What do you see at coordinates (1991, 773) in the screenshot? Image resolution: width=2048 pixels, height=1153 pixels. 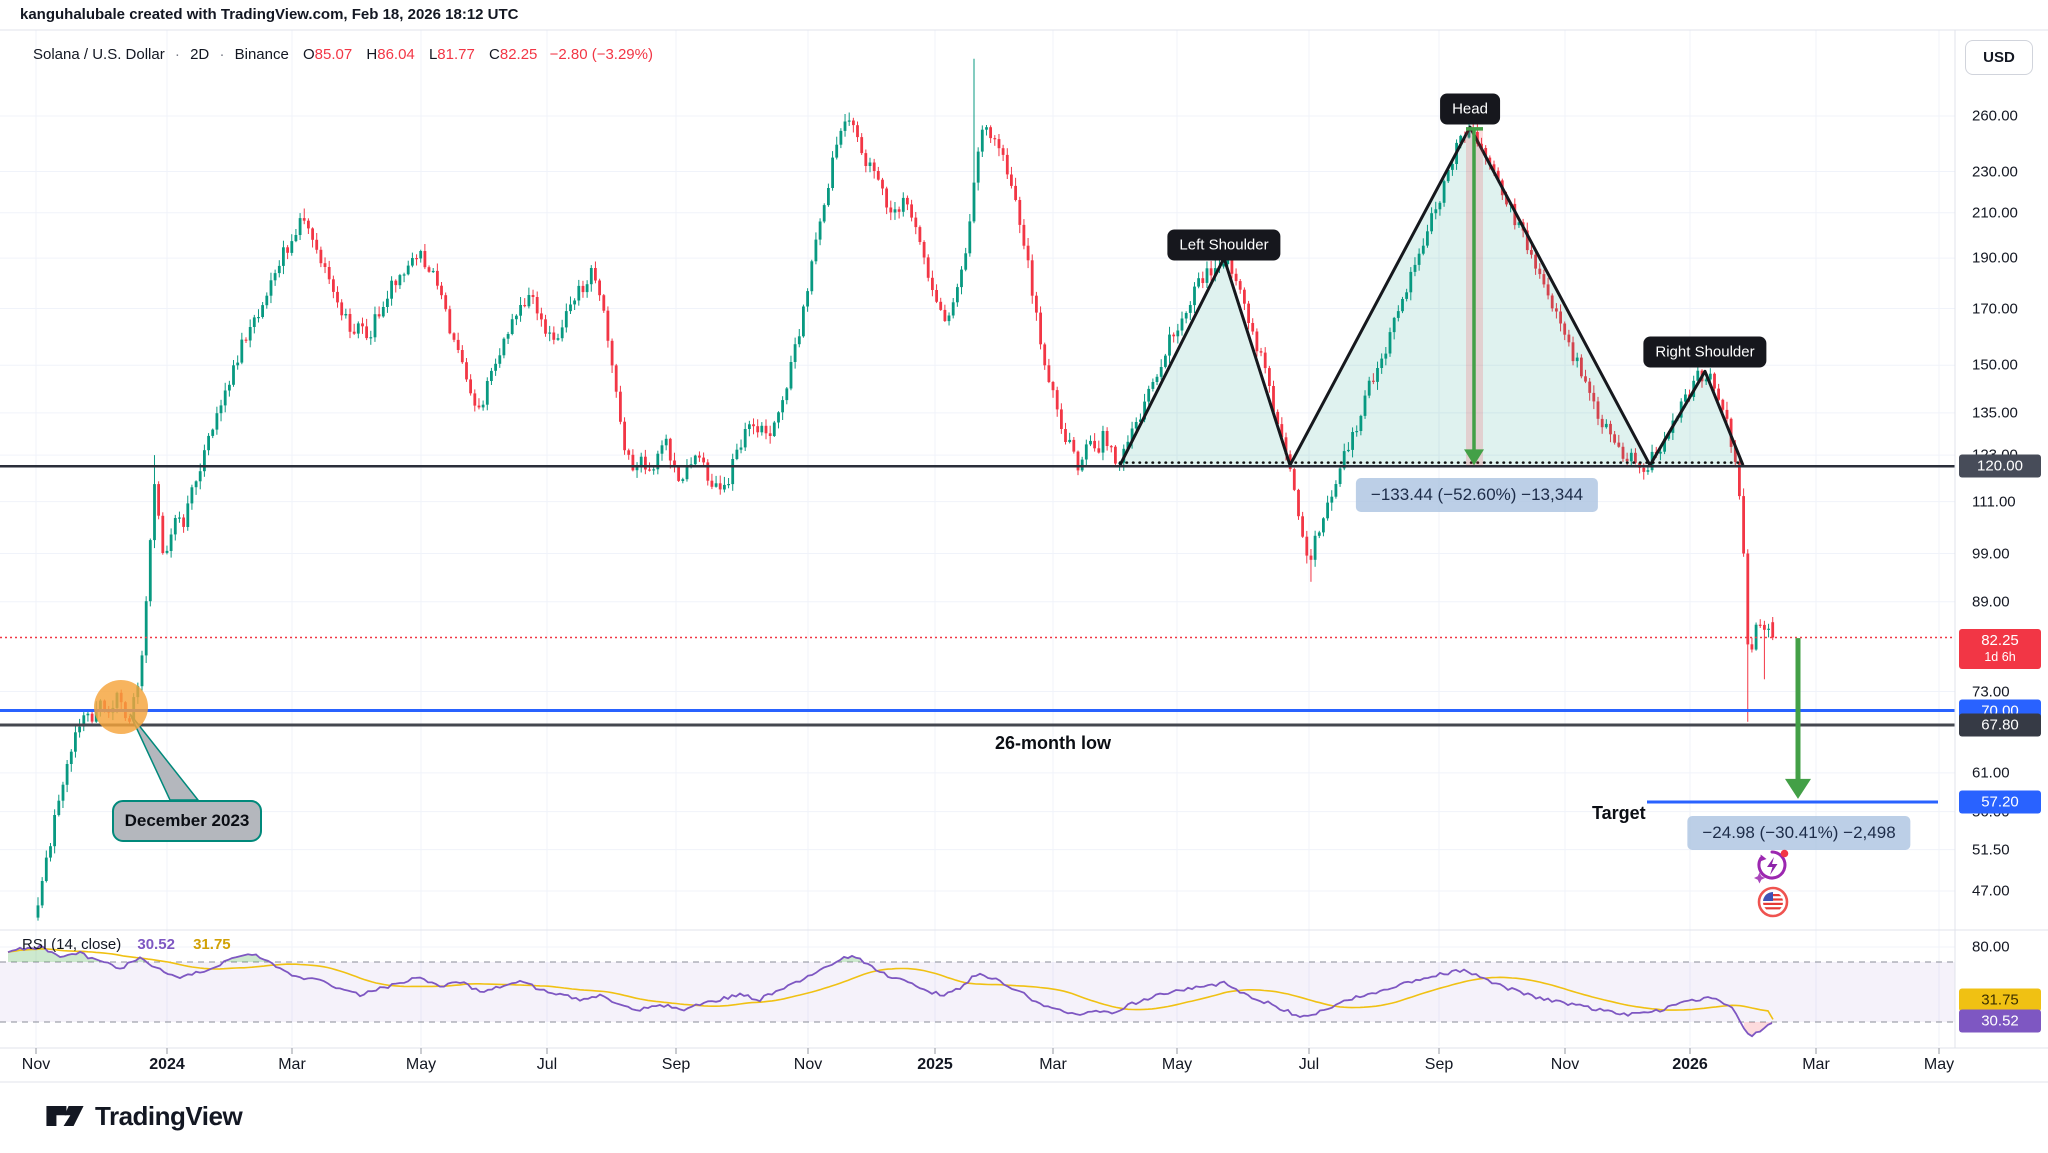 I see `price-tick-61.00: 61.00` at bounding box center [1991, 773].